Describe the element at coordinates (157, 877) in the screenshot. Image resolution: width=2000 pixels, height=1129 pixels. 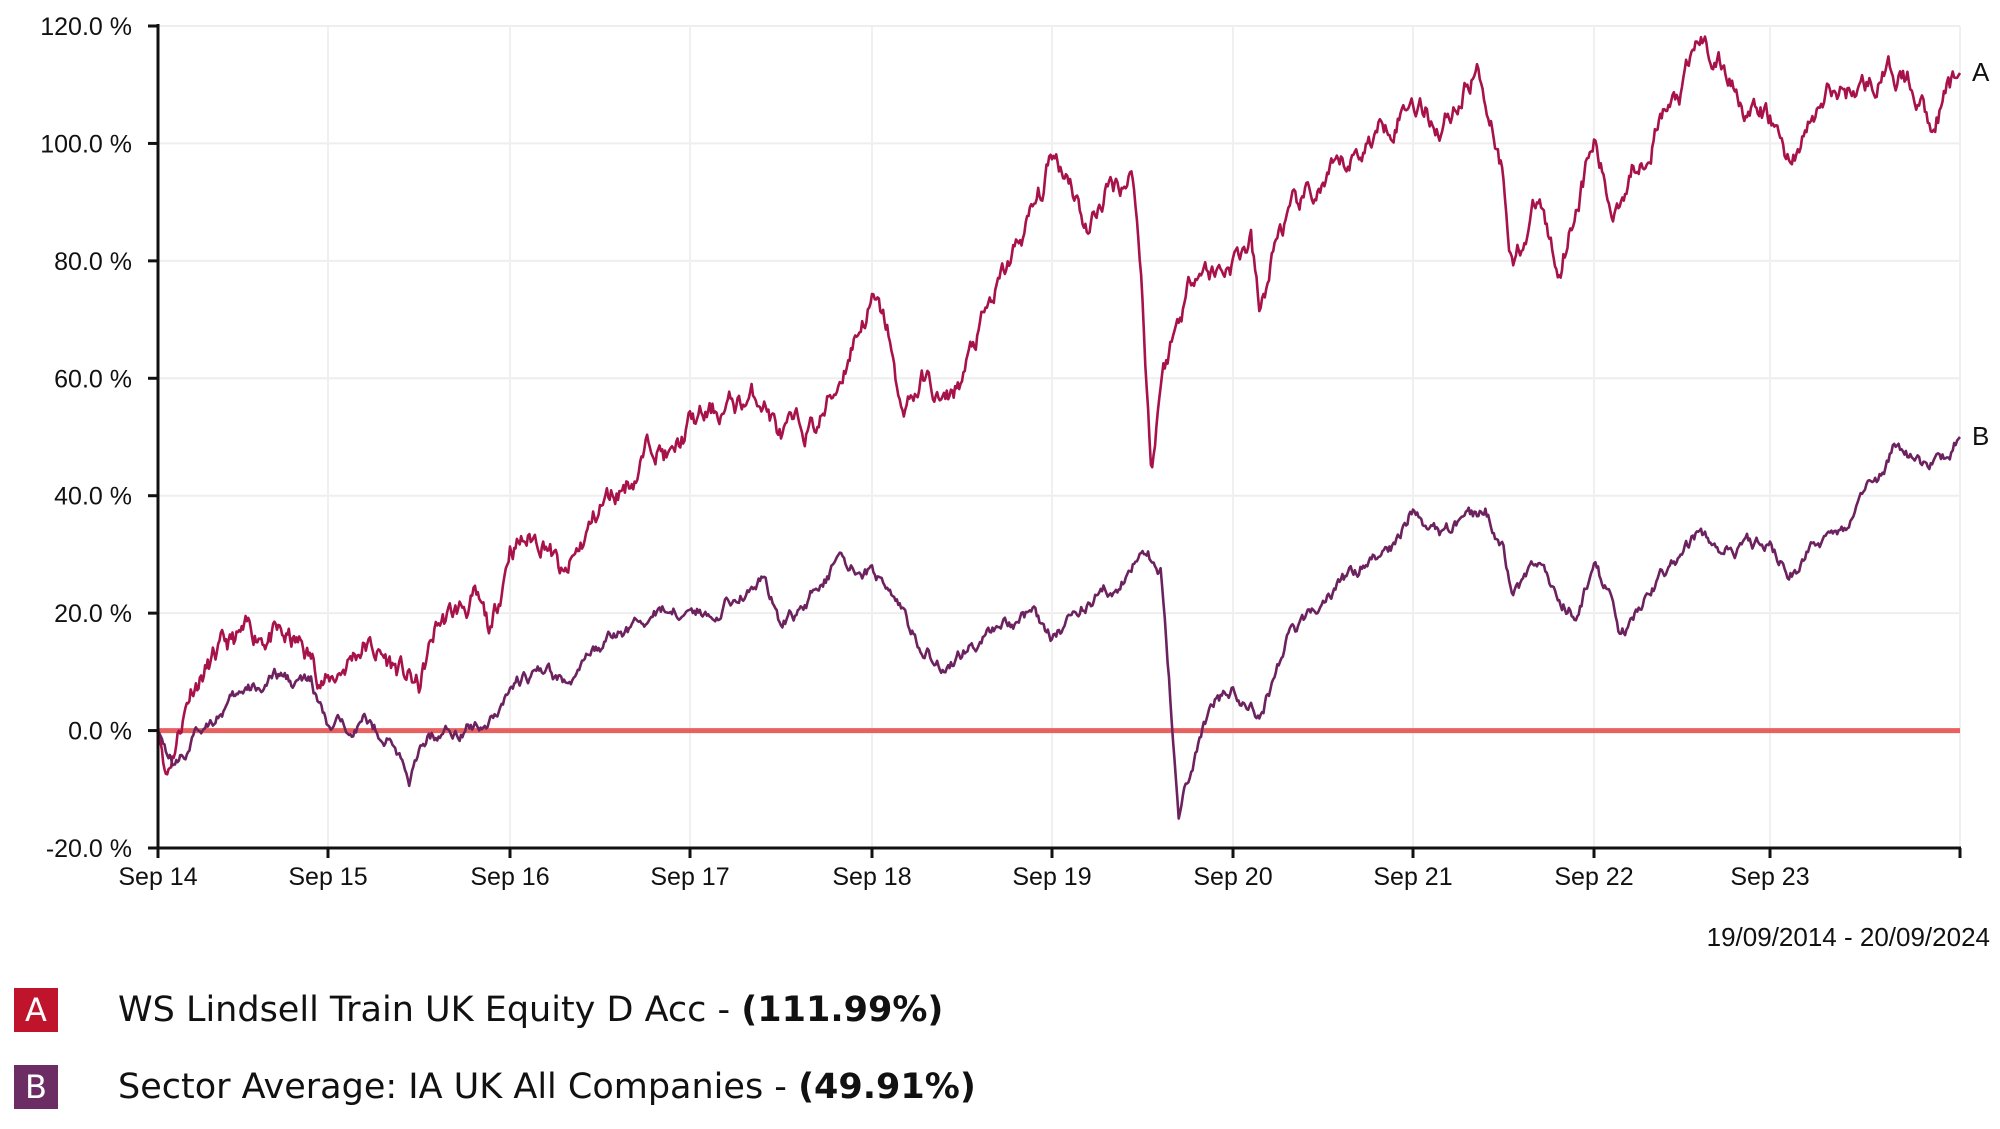
I see `x-tick-label: Sep 14` at that location.